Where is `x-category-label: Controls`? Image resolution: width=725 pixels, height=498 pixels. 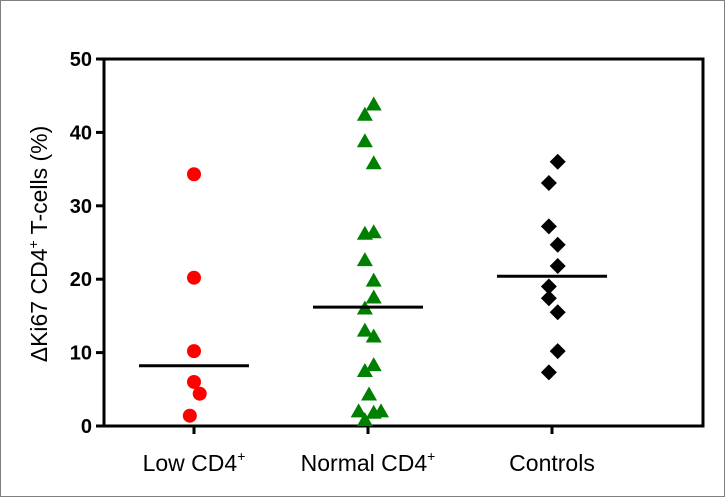
x-category-label: Controls is located at coordinates (552, 463).